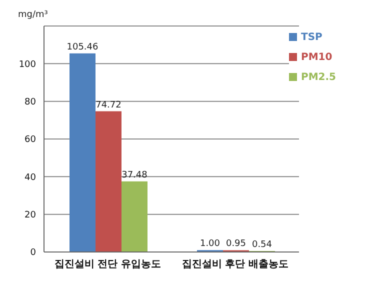 Image resolution: width=384 pixels, height=286 pixels. I want to click on legend-label: PM10, so click(316, 57).